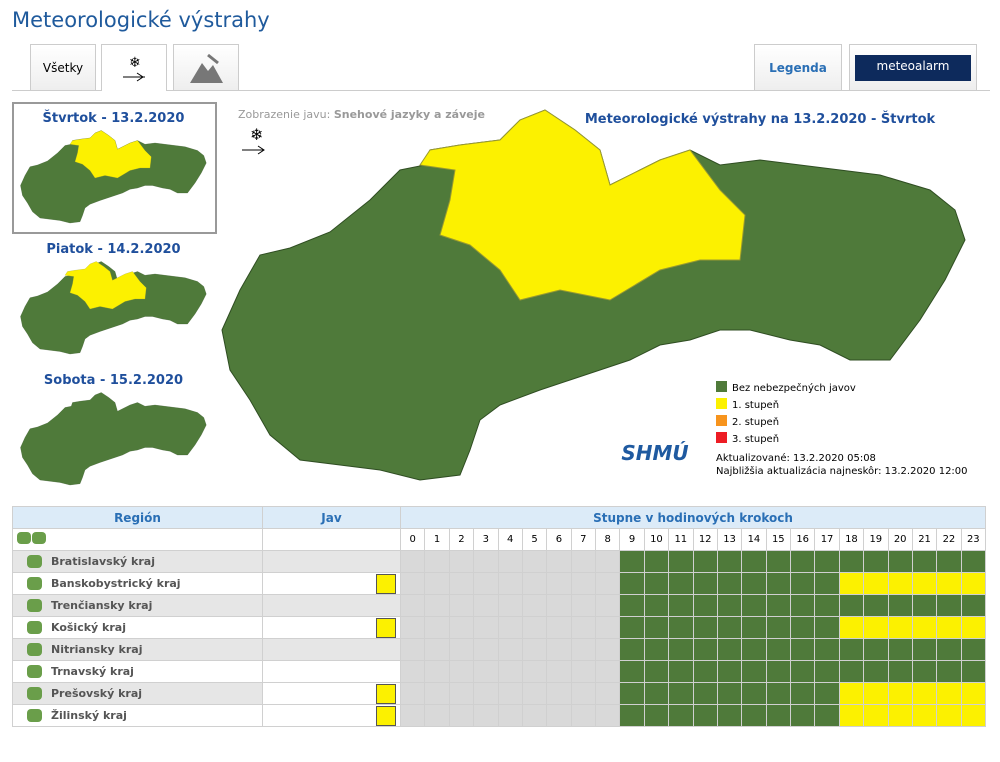 This screenshot has width=1000, height=762. I want to click on phenomenon-label: Zobrazenie javu:, so click(284, 114).